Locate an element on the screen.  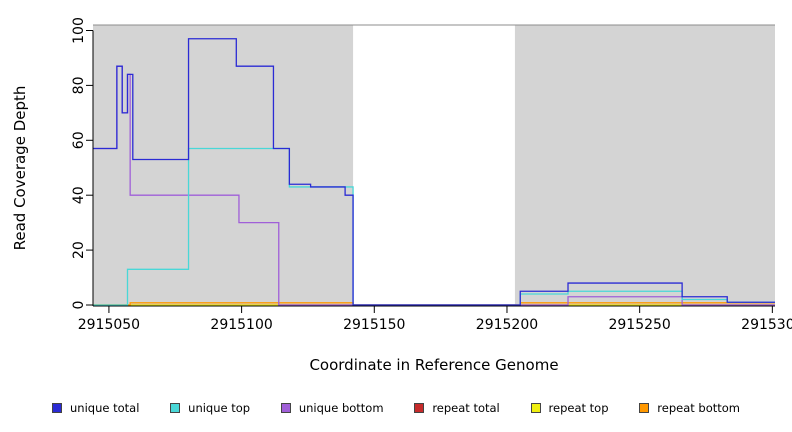
y-tick-label: 0 is located at coordinates (79, 305).